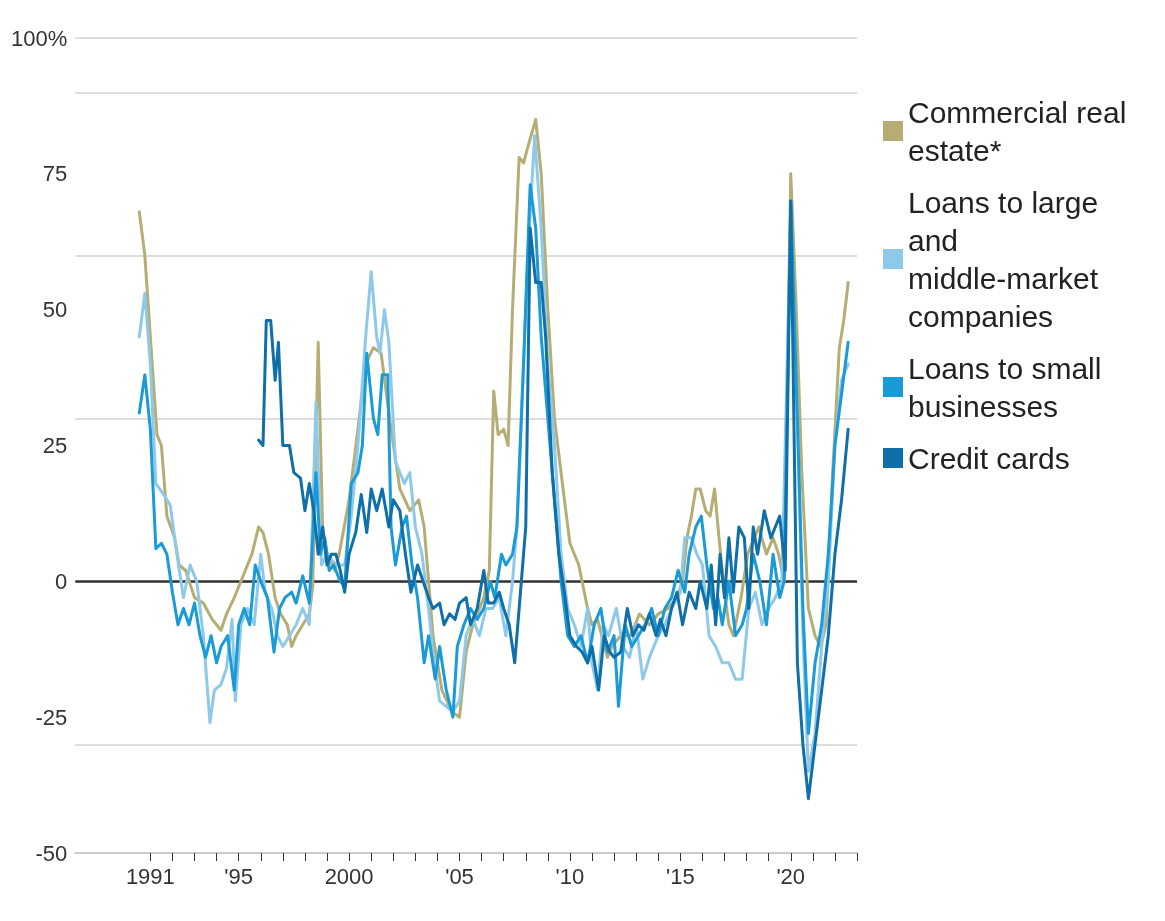  Describe the element at coordinates (39, 38) in the screenshot. I see `y-tick-label: 100%` at that location.